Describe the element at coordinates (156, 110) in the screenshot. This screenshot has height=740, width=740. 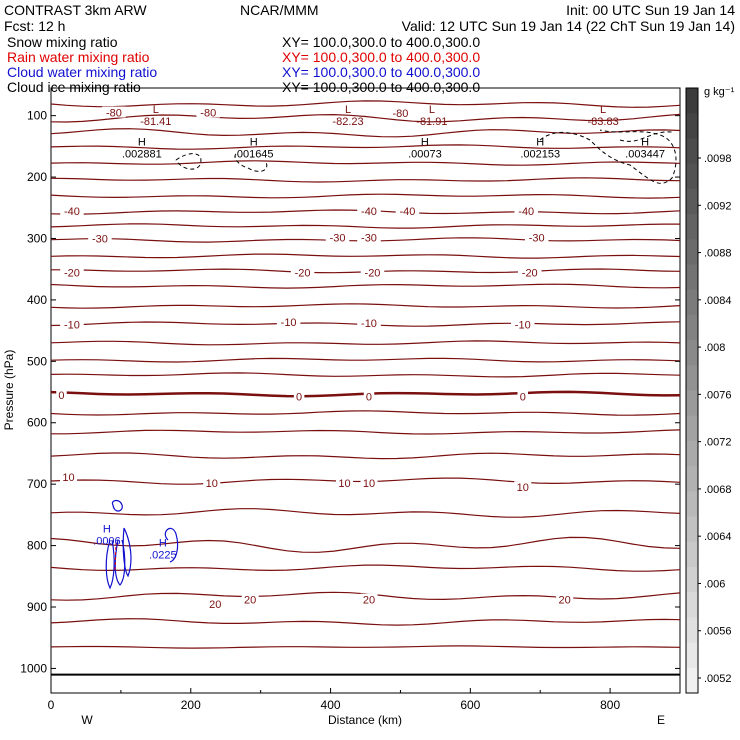
I see `extremum-symbol: L` at that location.